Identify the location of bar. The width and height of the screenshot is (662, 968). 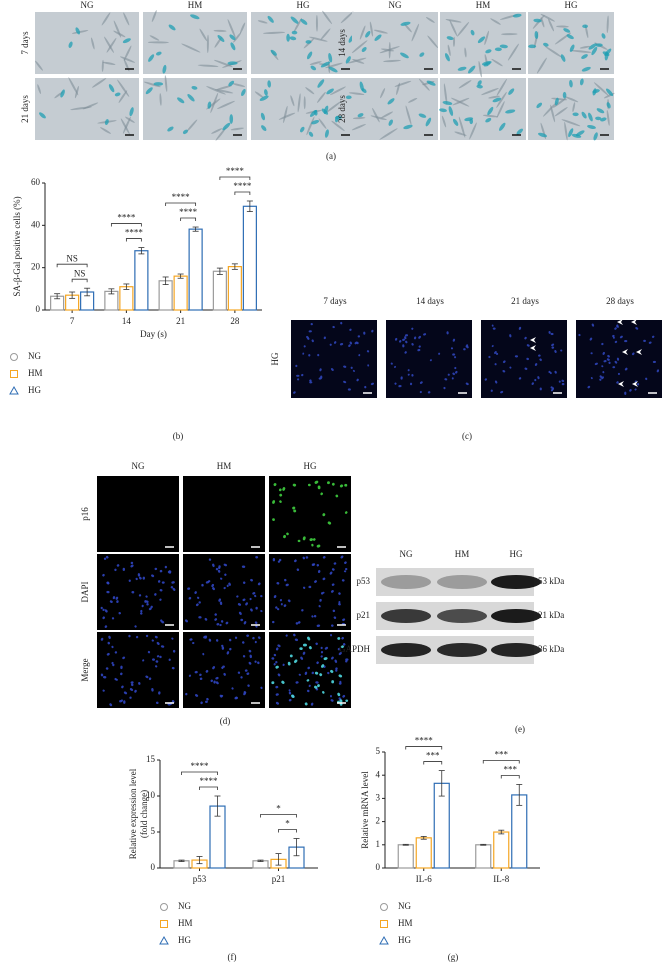
(165, 295).